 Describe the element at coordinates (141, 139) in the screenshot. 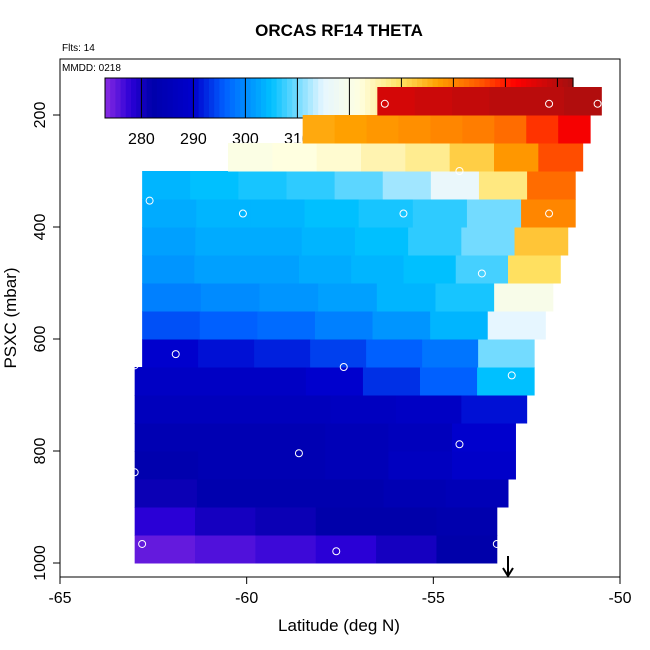

I see `colorbar-tick-label: 280` at that location.